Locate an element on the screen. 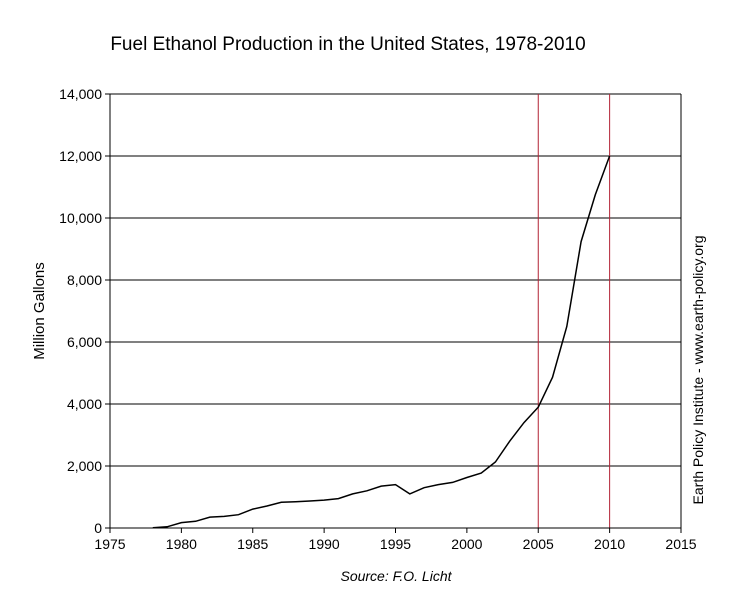 The image size is (751, 597). x-tick-label: 2010 is located at coordinates (609, 544).